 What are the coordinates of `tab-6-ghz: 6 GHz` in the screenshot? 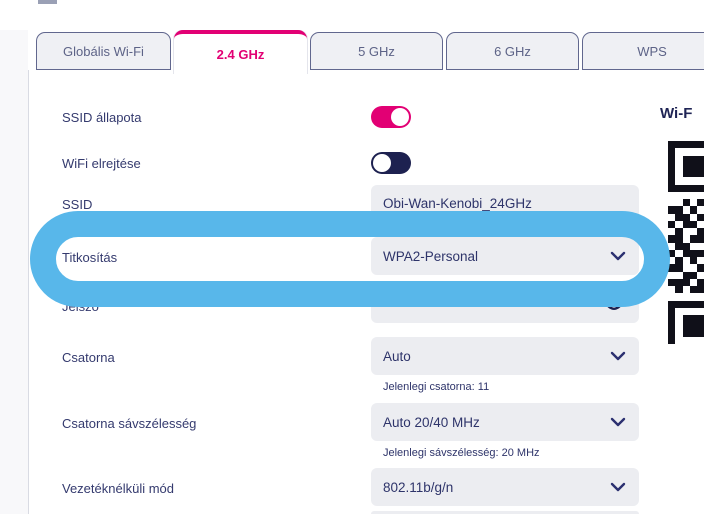 It's located at (512, 51).